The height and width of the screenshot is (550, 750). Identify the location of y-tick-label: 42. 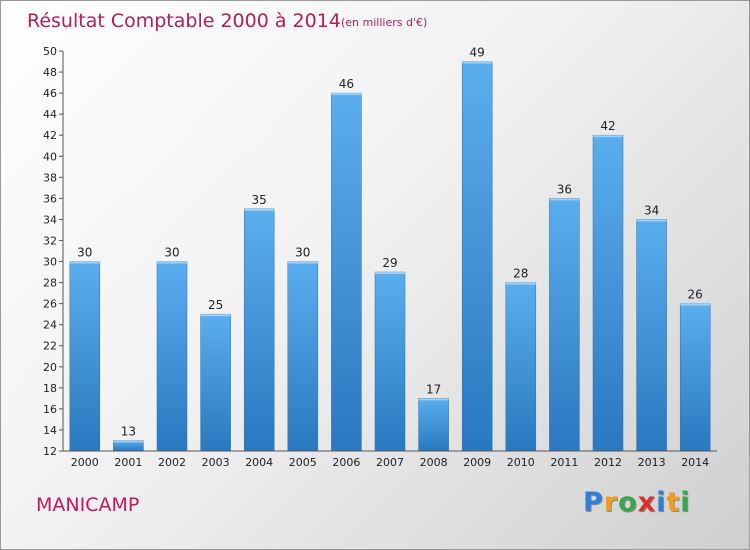
(50, 135).